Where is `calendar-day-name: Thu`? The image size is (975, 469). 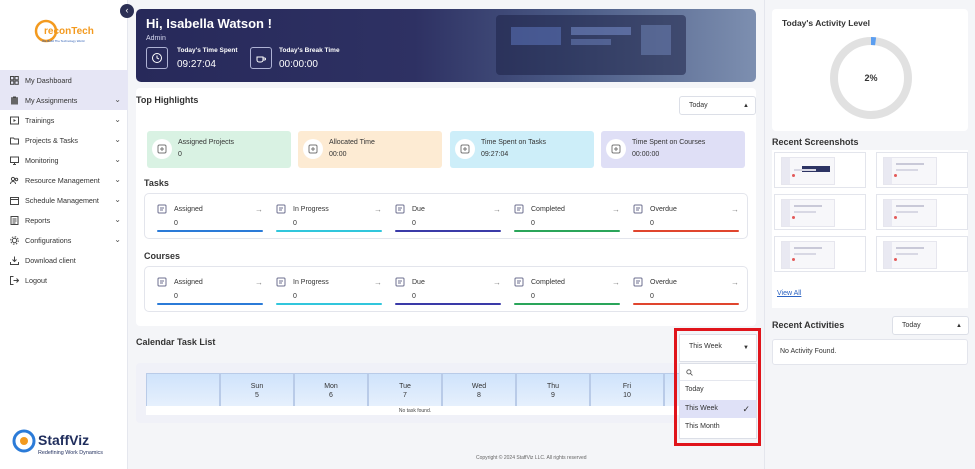
calendar-day-name: Thu is located at coordinates (553, 386).